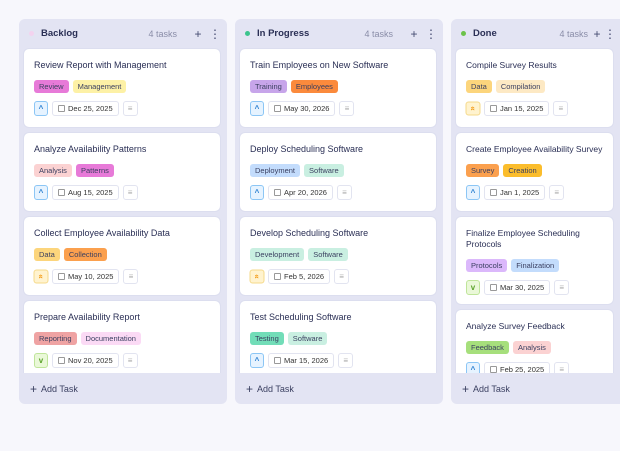  I want to click on column-header: Backlog 4 tasks + ⋮, so click(123, 33).